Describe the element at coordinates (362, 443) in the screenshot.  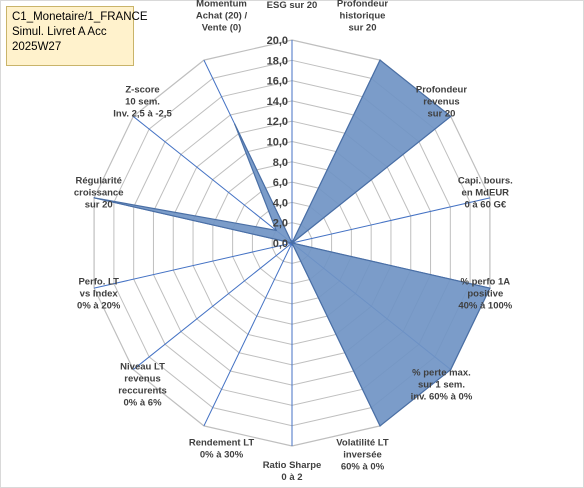
I see `axis-label-line: Volatilité LT` at that location.